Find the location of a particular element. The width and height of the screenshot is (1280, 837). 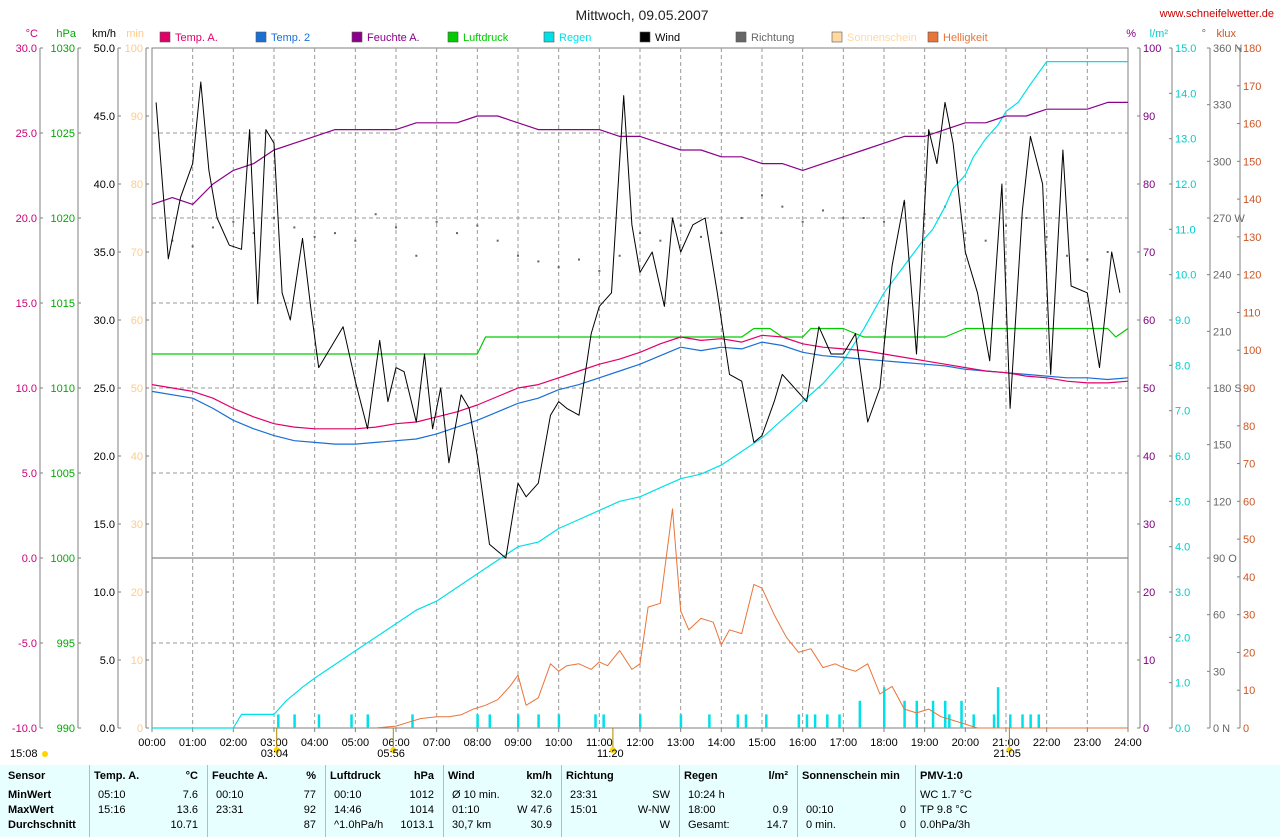

stats-row-label: 0.0hPa/3h is located at coordinates (945, 825).